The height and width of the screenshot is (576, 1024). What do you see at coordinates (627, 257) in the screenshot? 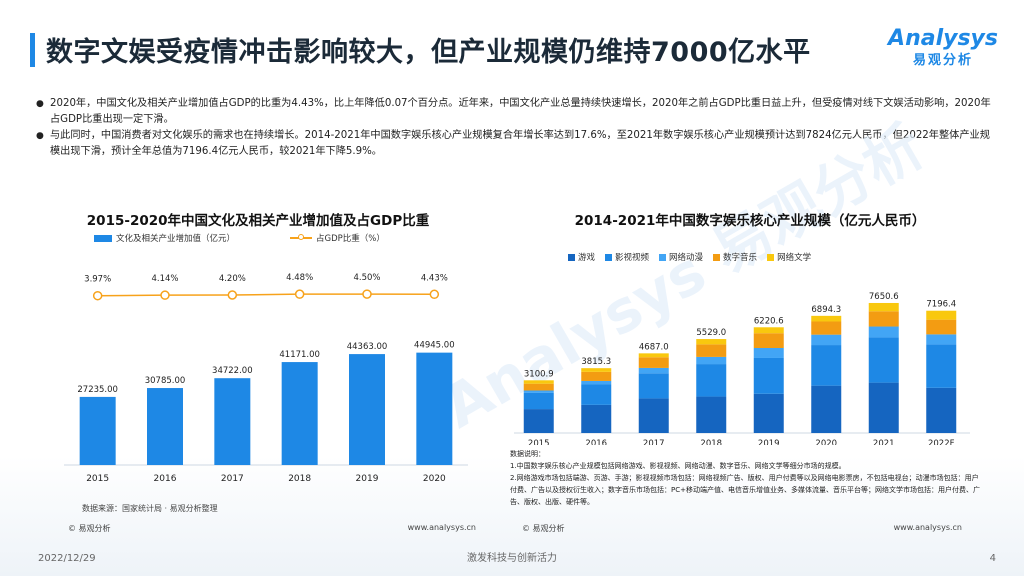
I see `legend-item: 影视视频` at bounding box center [627, 257].